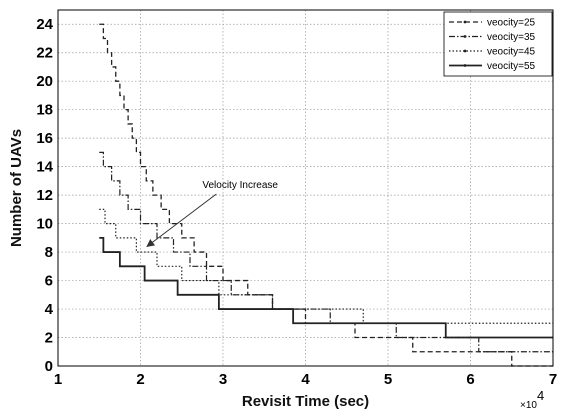 The height and width of the screenshot is (413, 567). What do you see at coordinates (44, 138) in the screenshot?
I see `y-tick-label: 16` at bounding box center [44, 138].